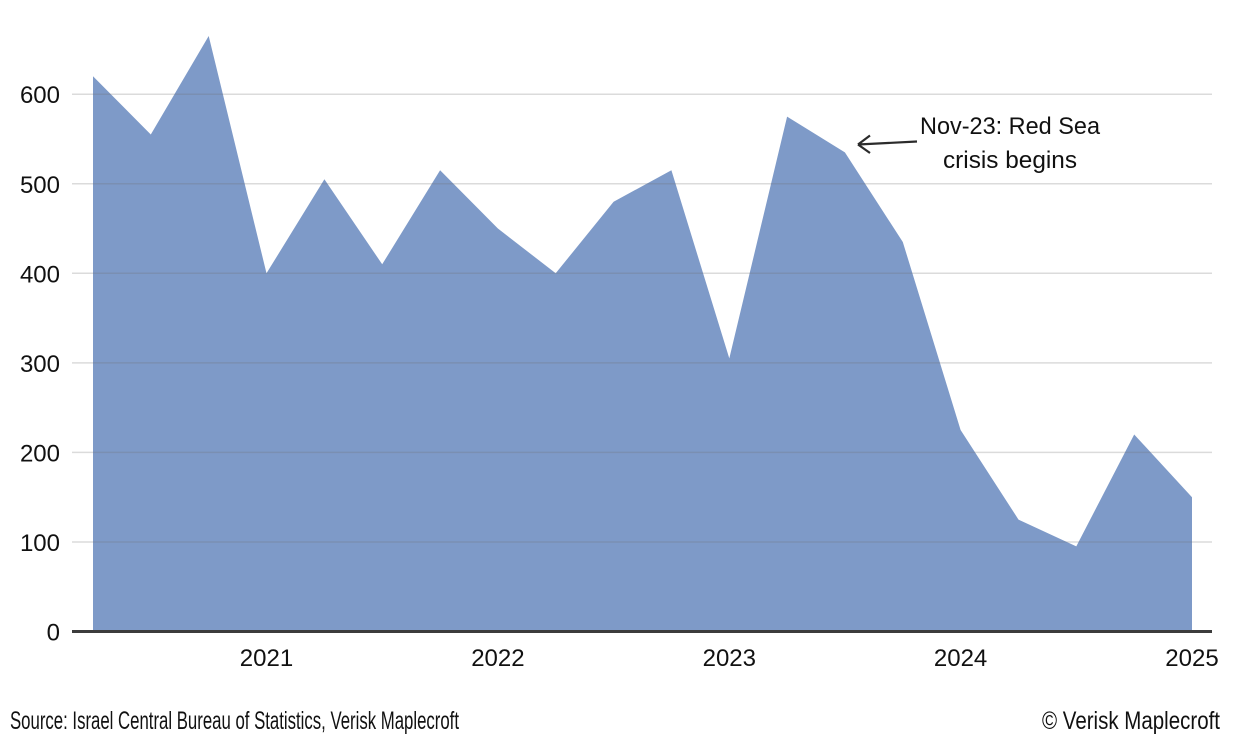 The image size is (1240, 746). Describe the element at coordinates (1131, 721) in the screenshot. I see `copyright-text: © Verisk Maplecroft` at that location.